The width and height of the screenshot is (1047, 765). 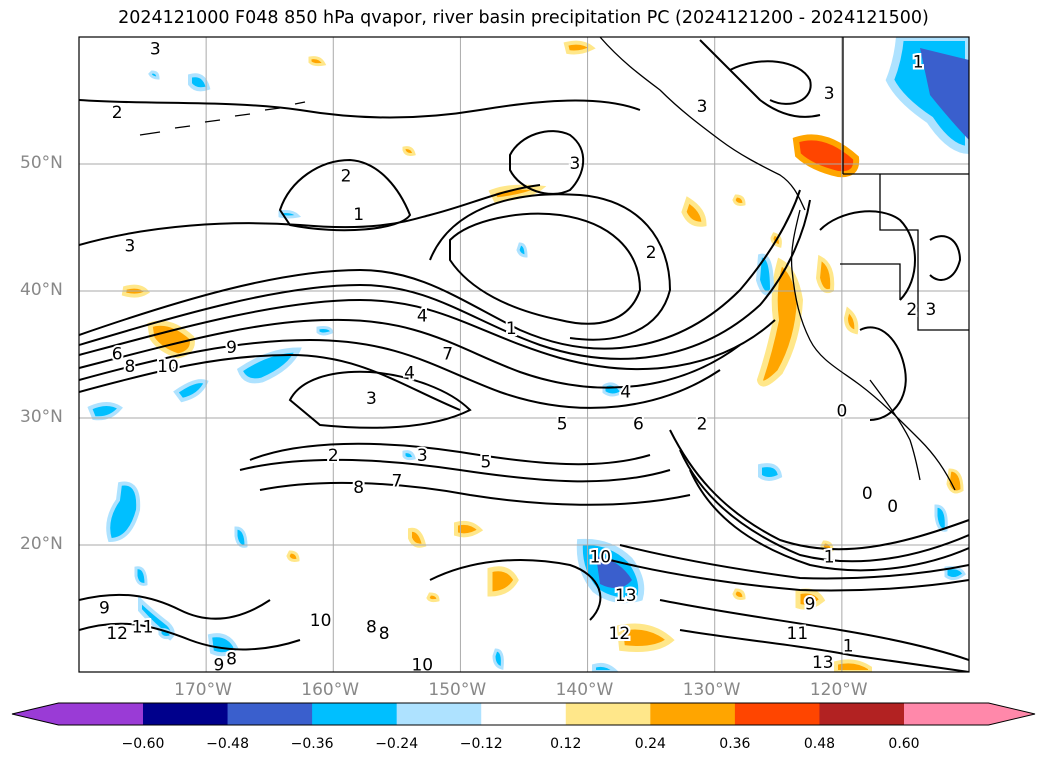 I want to click on lon-tick-label: 150°W, so click(x=457, y=690).